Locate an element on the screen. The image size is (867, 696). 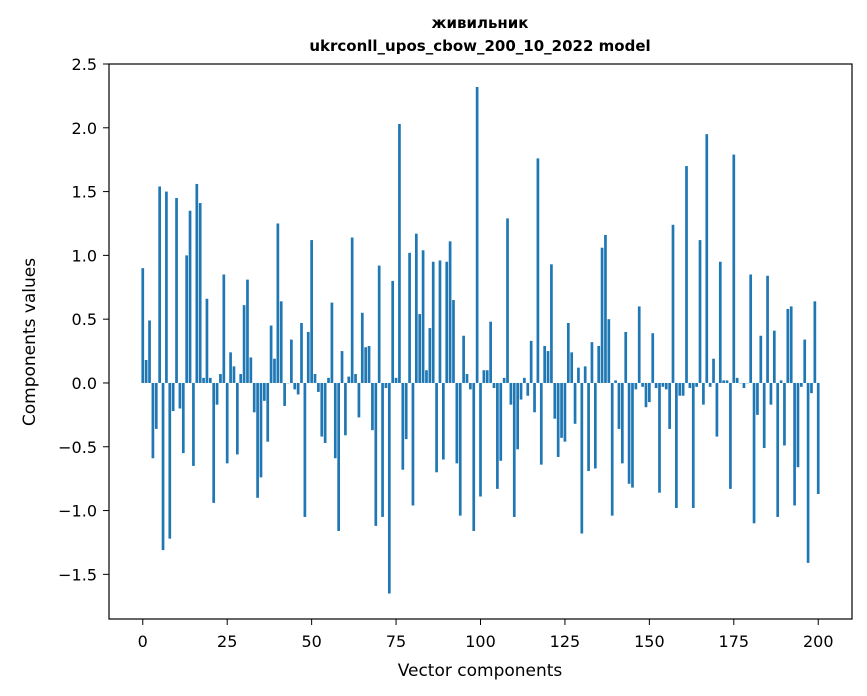
chart-title: живильник is located at coordinates (480, 23).